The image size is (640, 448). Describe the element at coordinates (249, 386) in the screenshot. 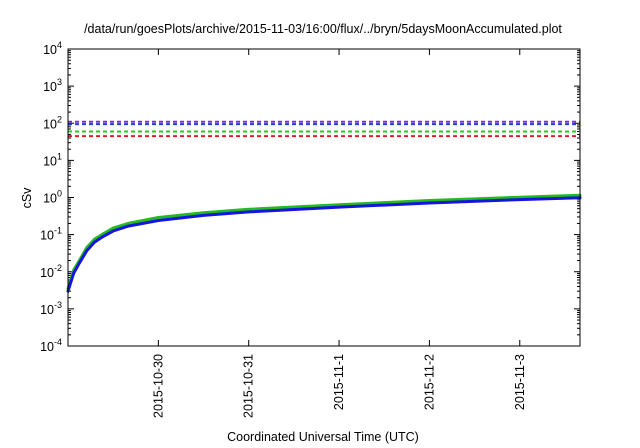

I see `x-tick-label: 2015-10-31` at that location.